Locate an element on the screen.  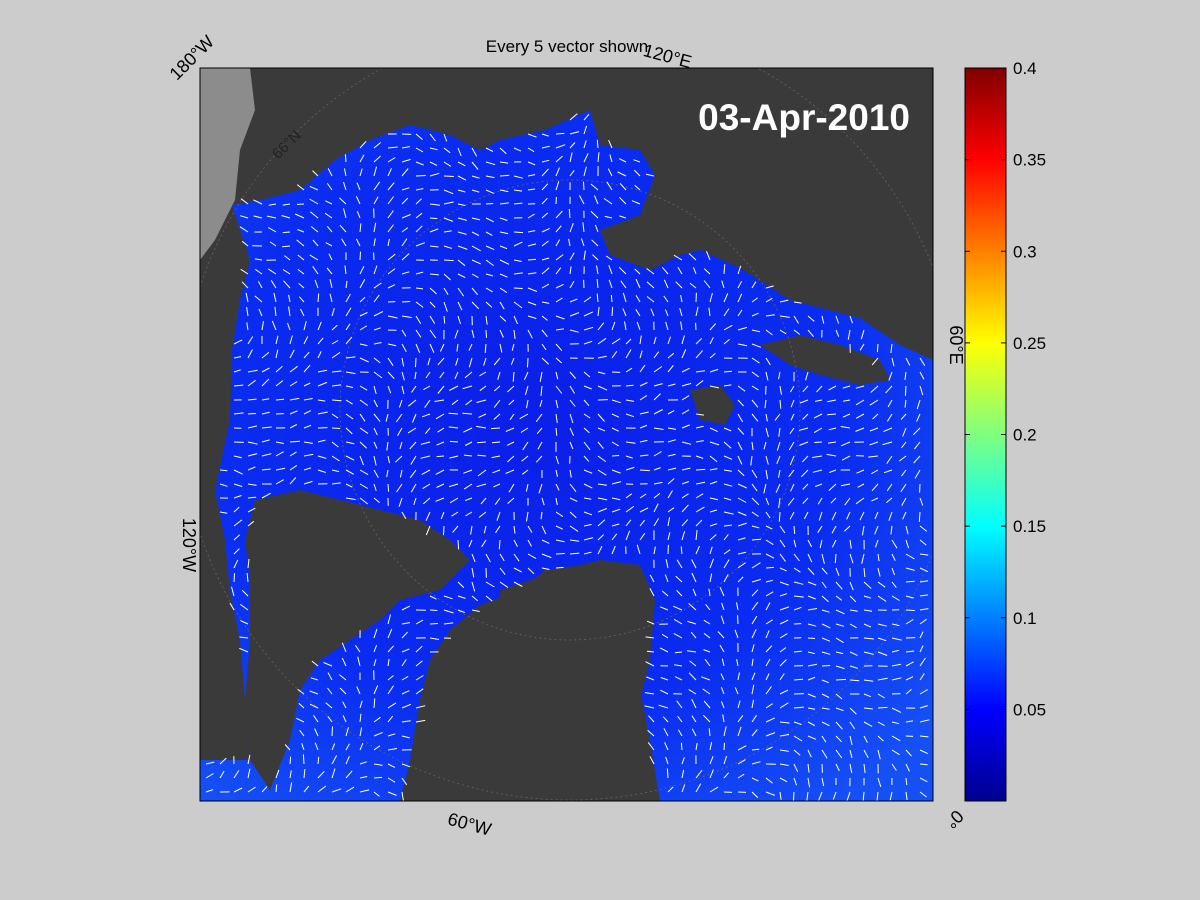
lon-label-60w: 60°W is located at coordinates (470, 824).